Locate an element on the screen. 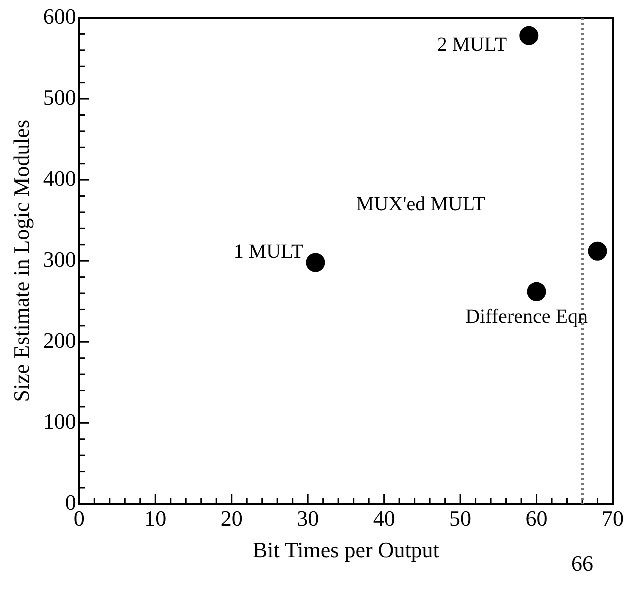 The image size is (627, 599). y-tick-label: 100 is located at coordinates (59, 421).